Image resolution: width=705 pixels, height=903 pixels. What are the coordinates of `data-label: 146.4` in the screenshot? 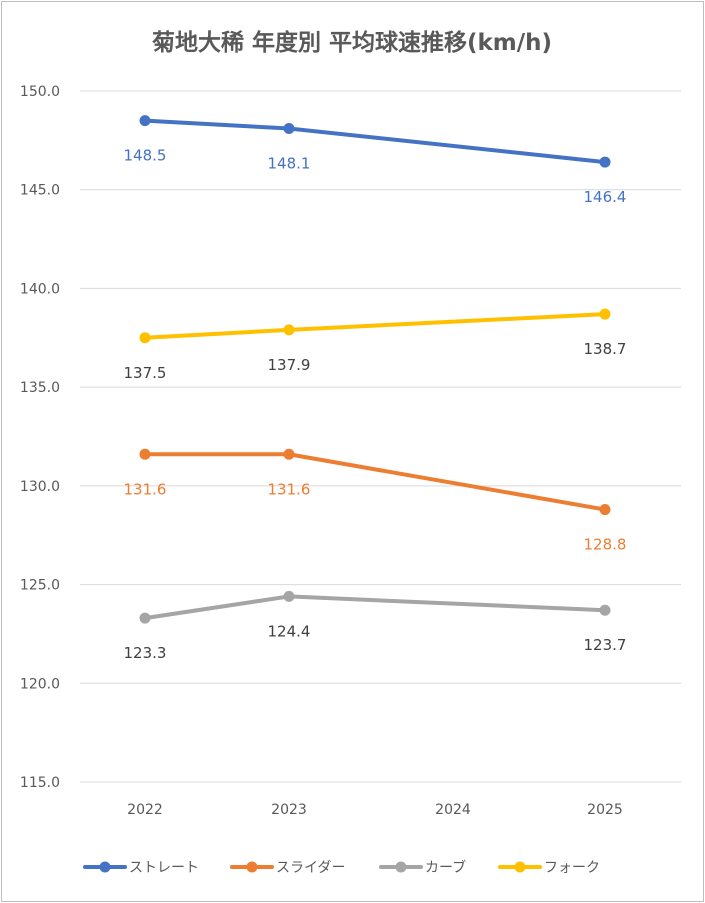 It's located at (605, 197).